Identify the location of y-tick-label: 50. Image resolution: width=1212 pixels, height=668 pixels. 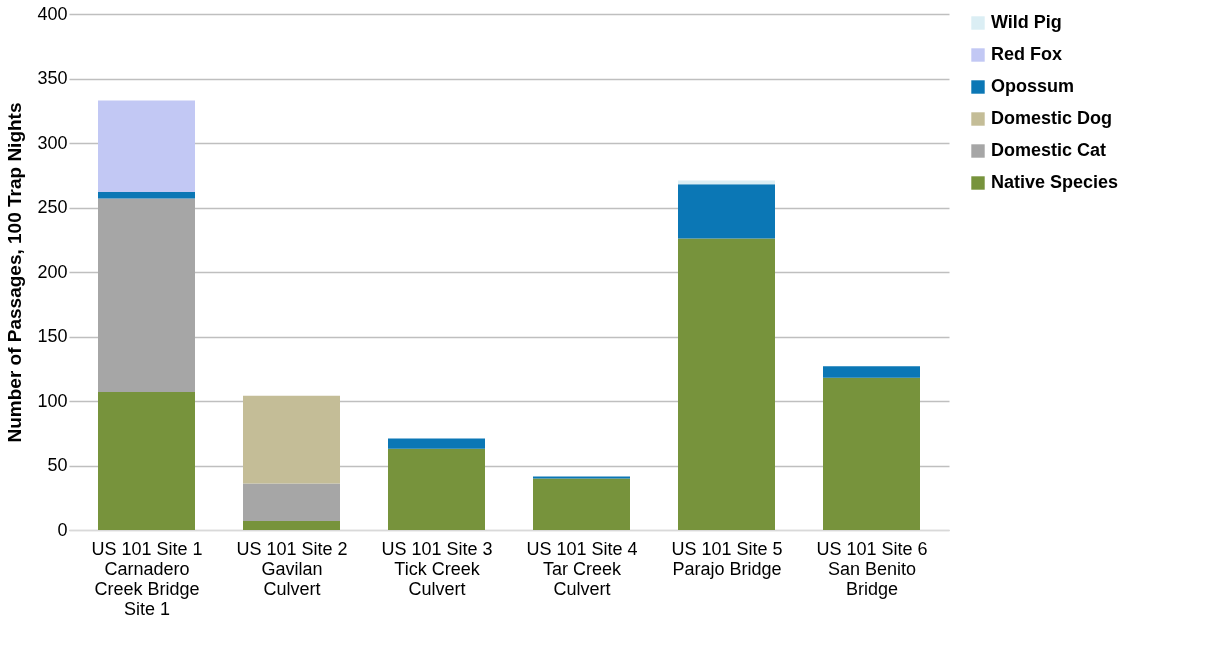
(57, 465).